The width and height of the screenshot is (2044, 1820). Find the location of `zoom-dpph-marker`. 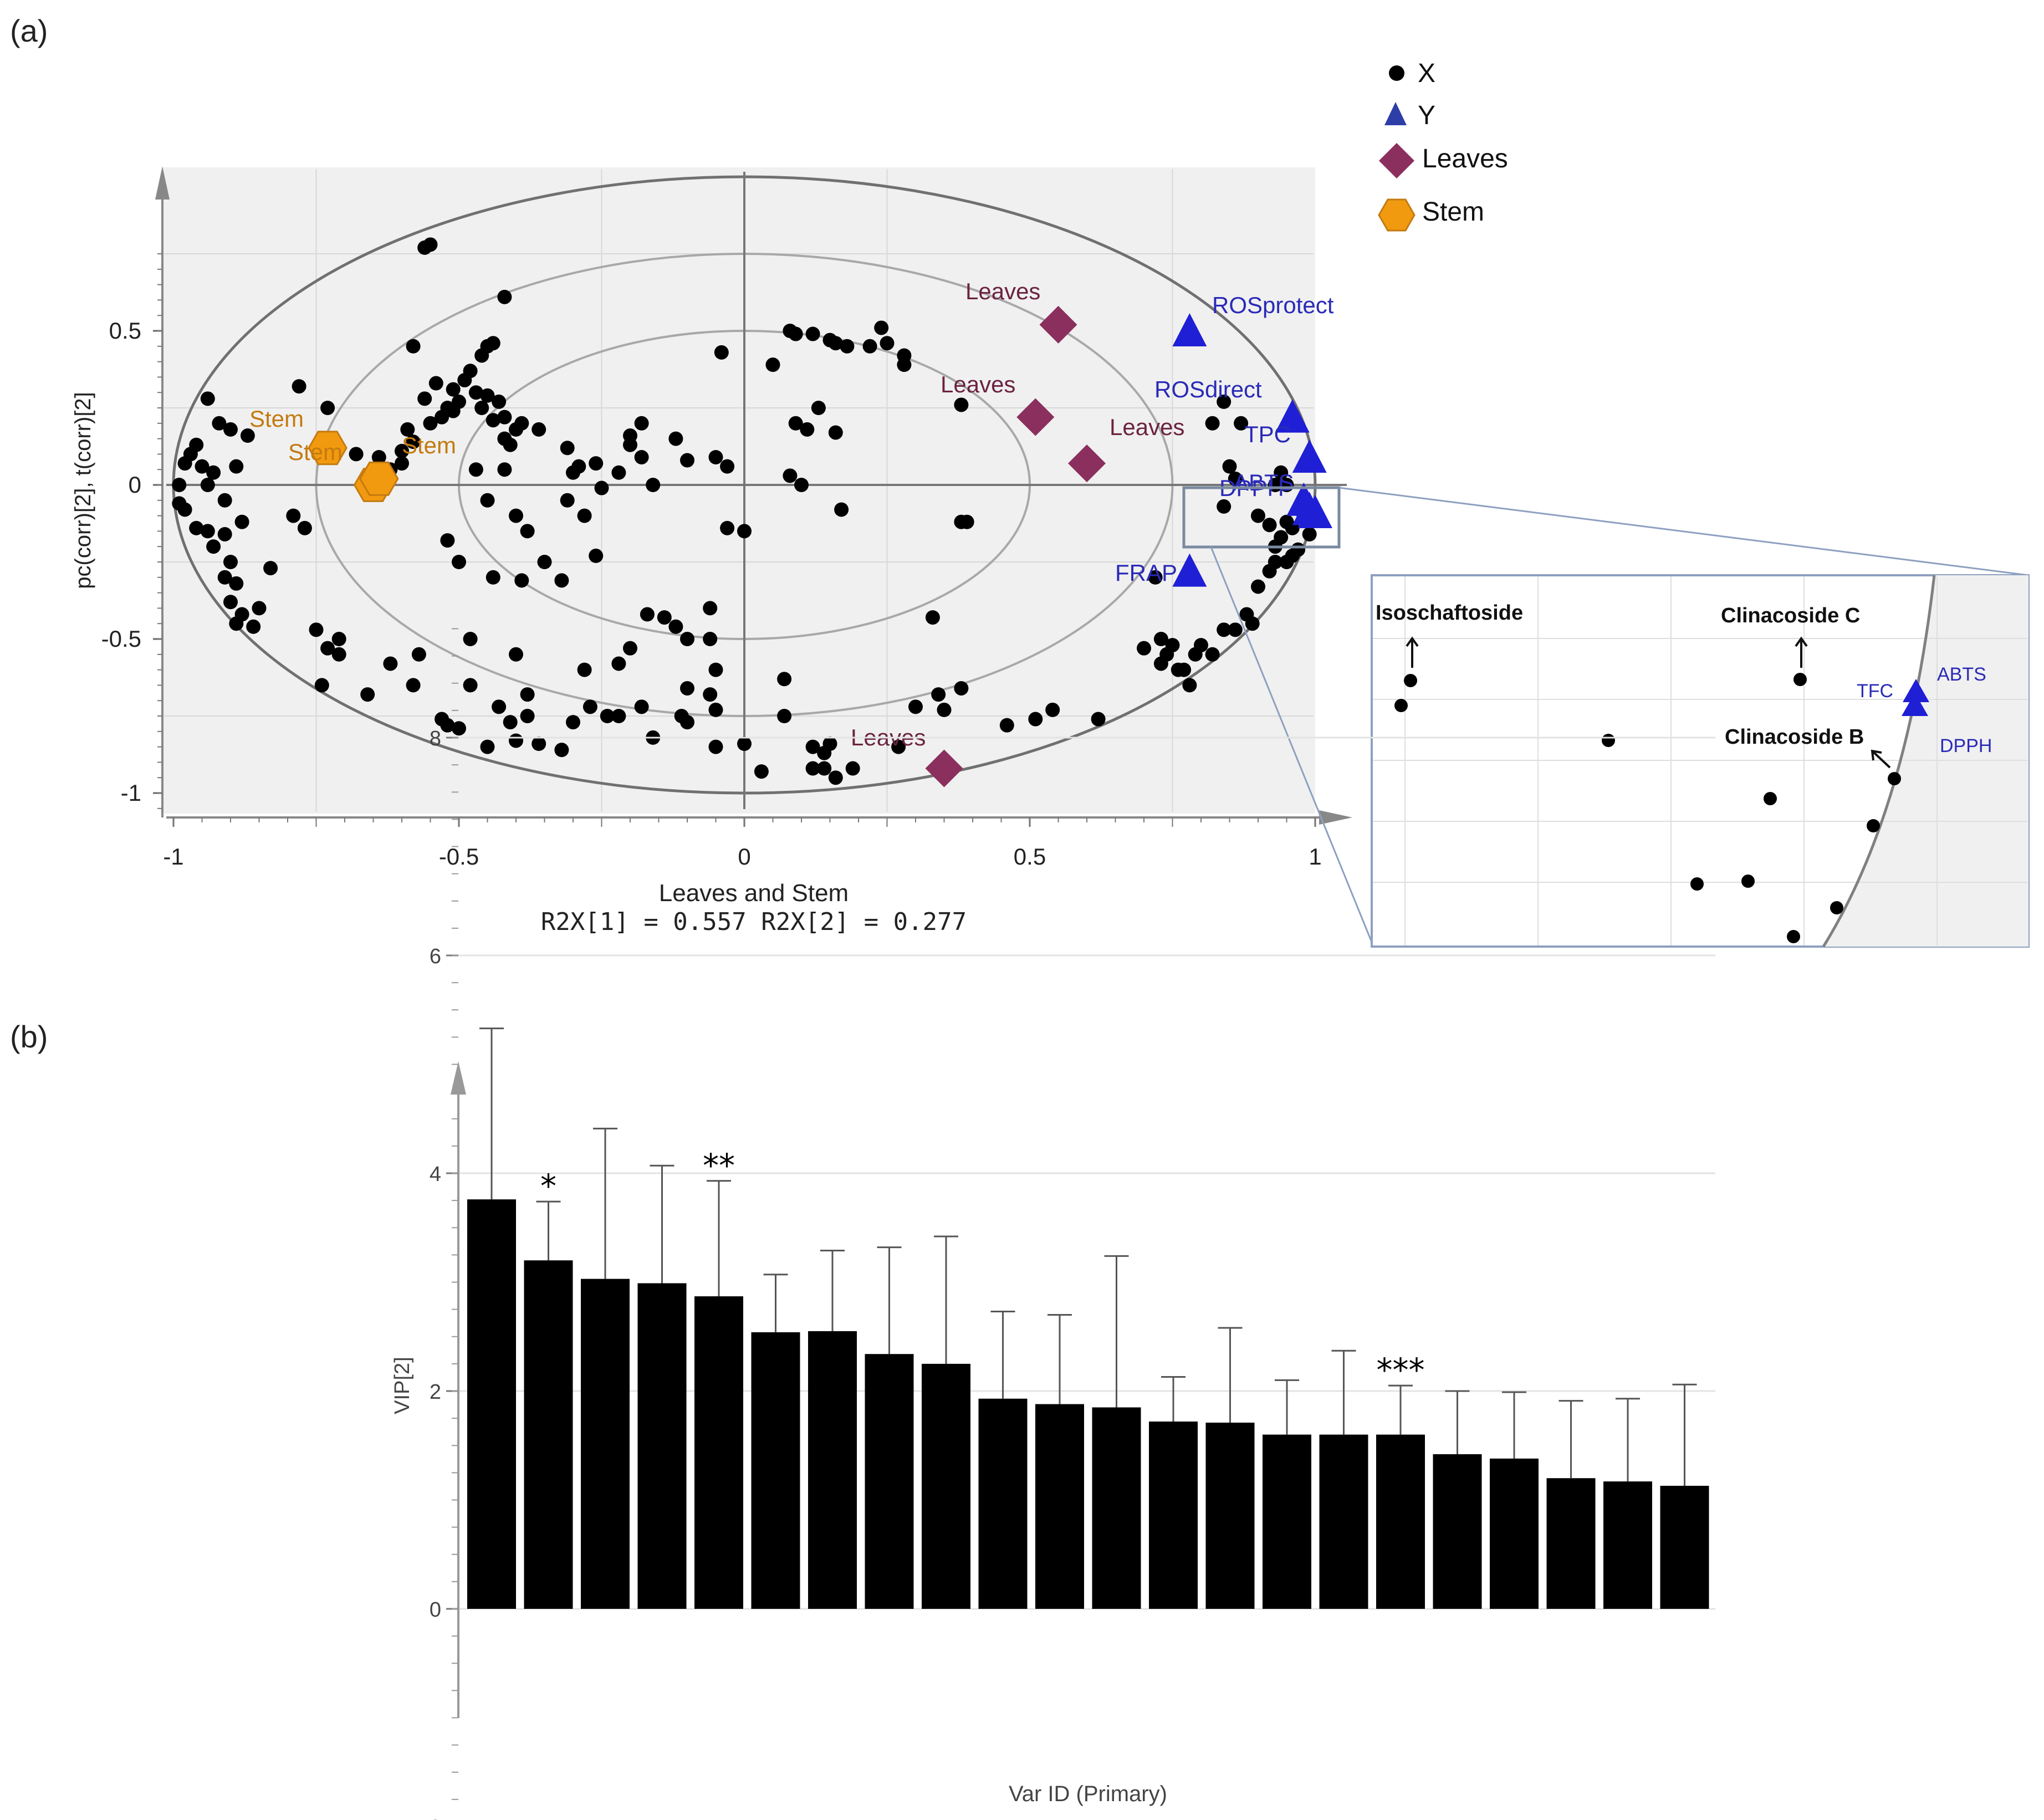

zoom-dpph-marker is located at coordinates (1915, 705).